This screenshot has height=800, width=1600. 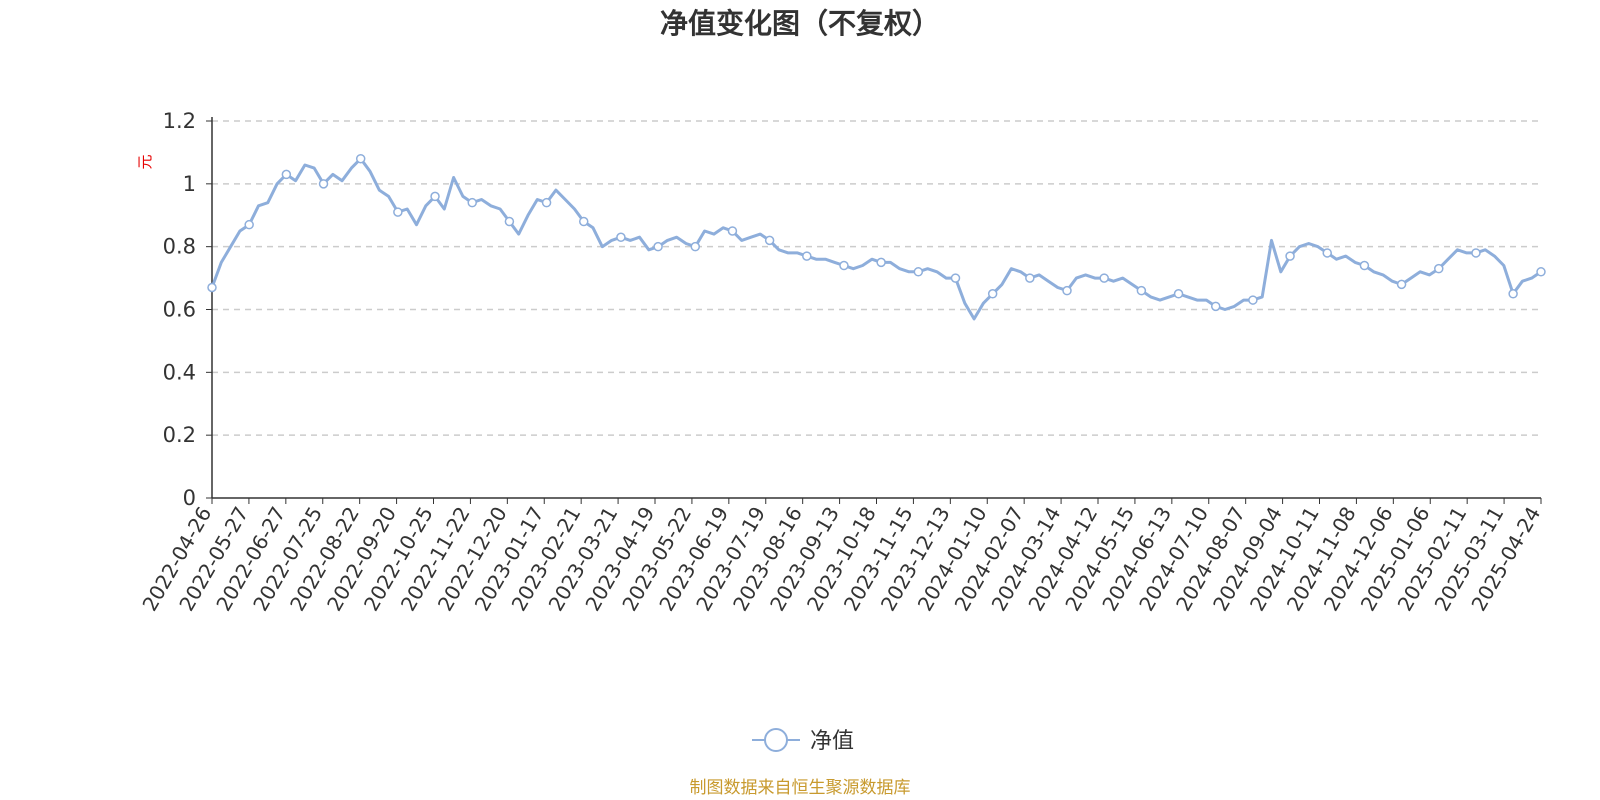 What do you see at coordinates (189, 184) in the screenshot?
I see `y-tick-label: 1` at bounding box center [189, 184].